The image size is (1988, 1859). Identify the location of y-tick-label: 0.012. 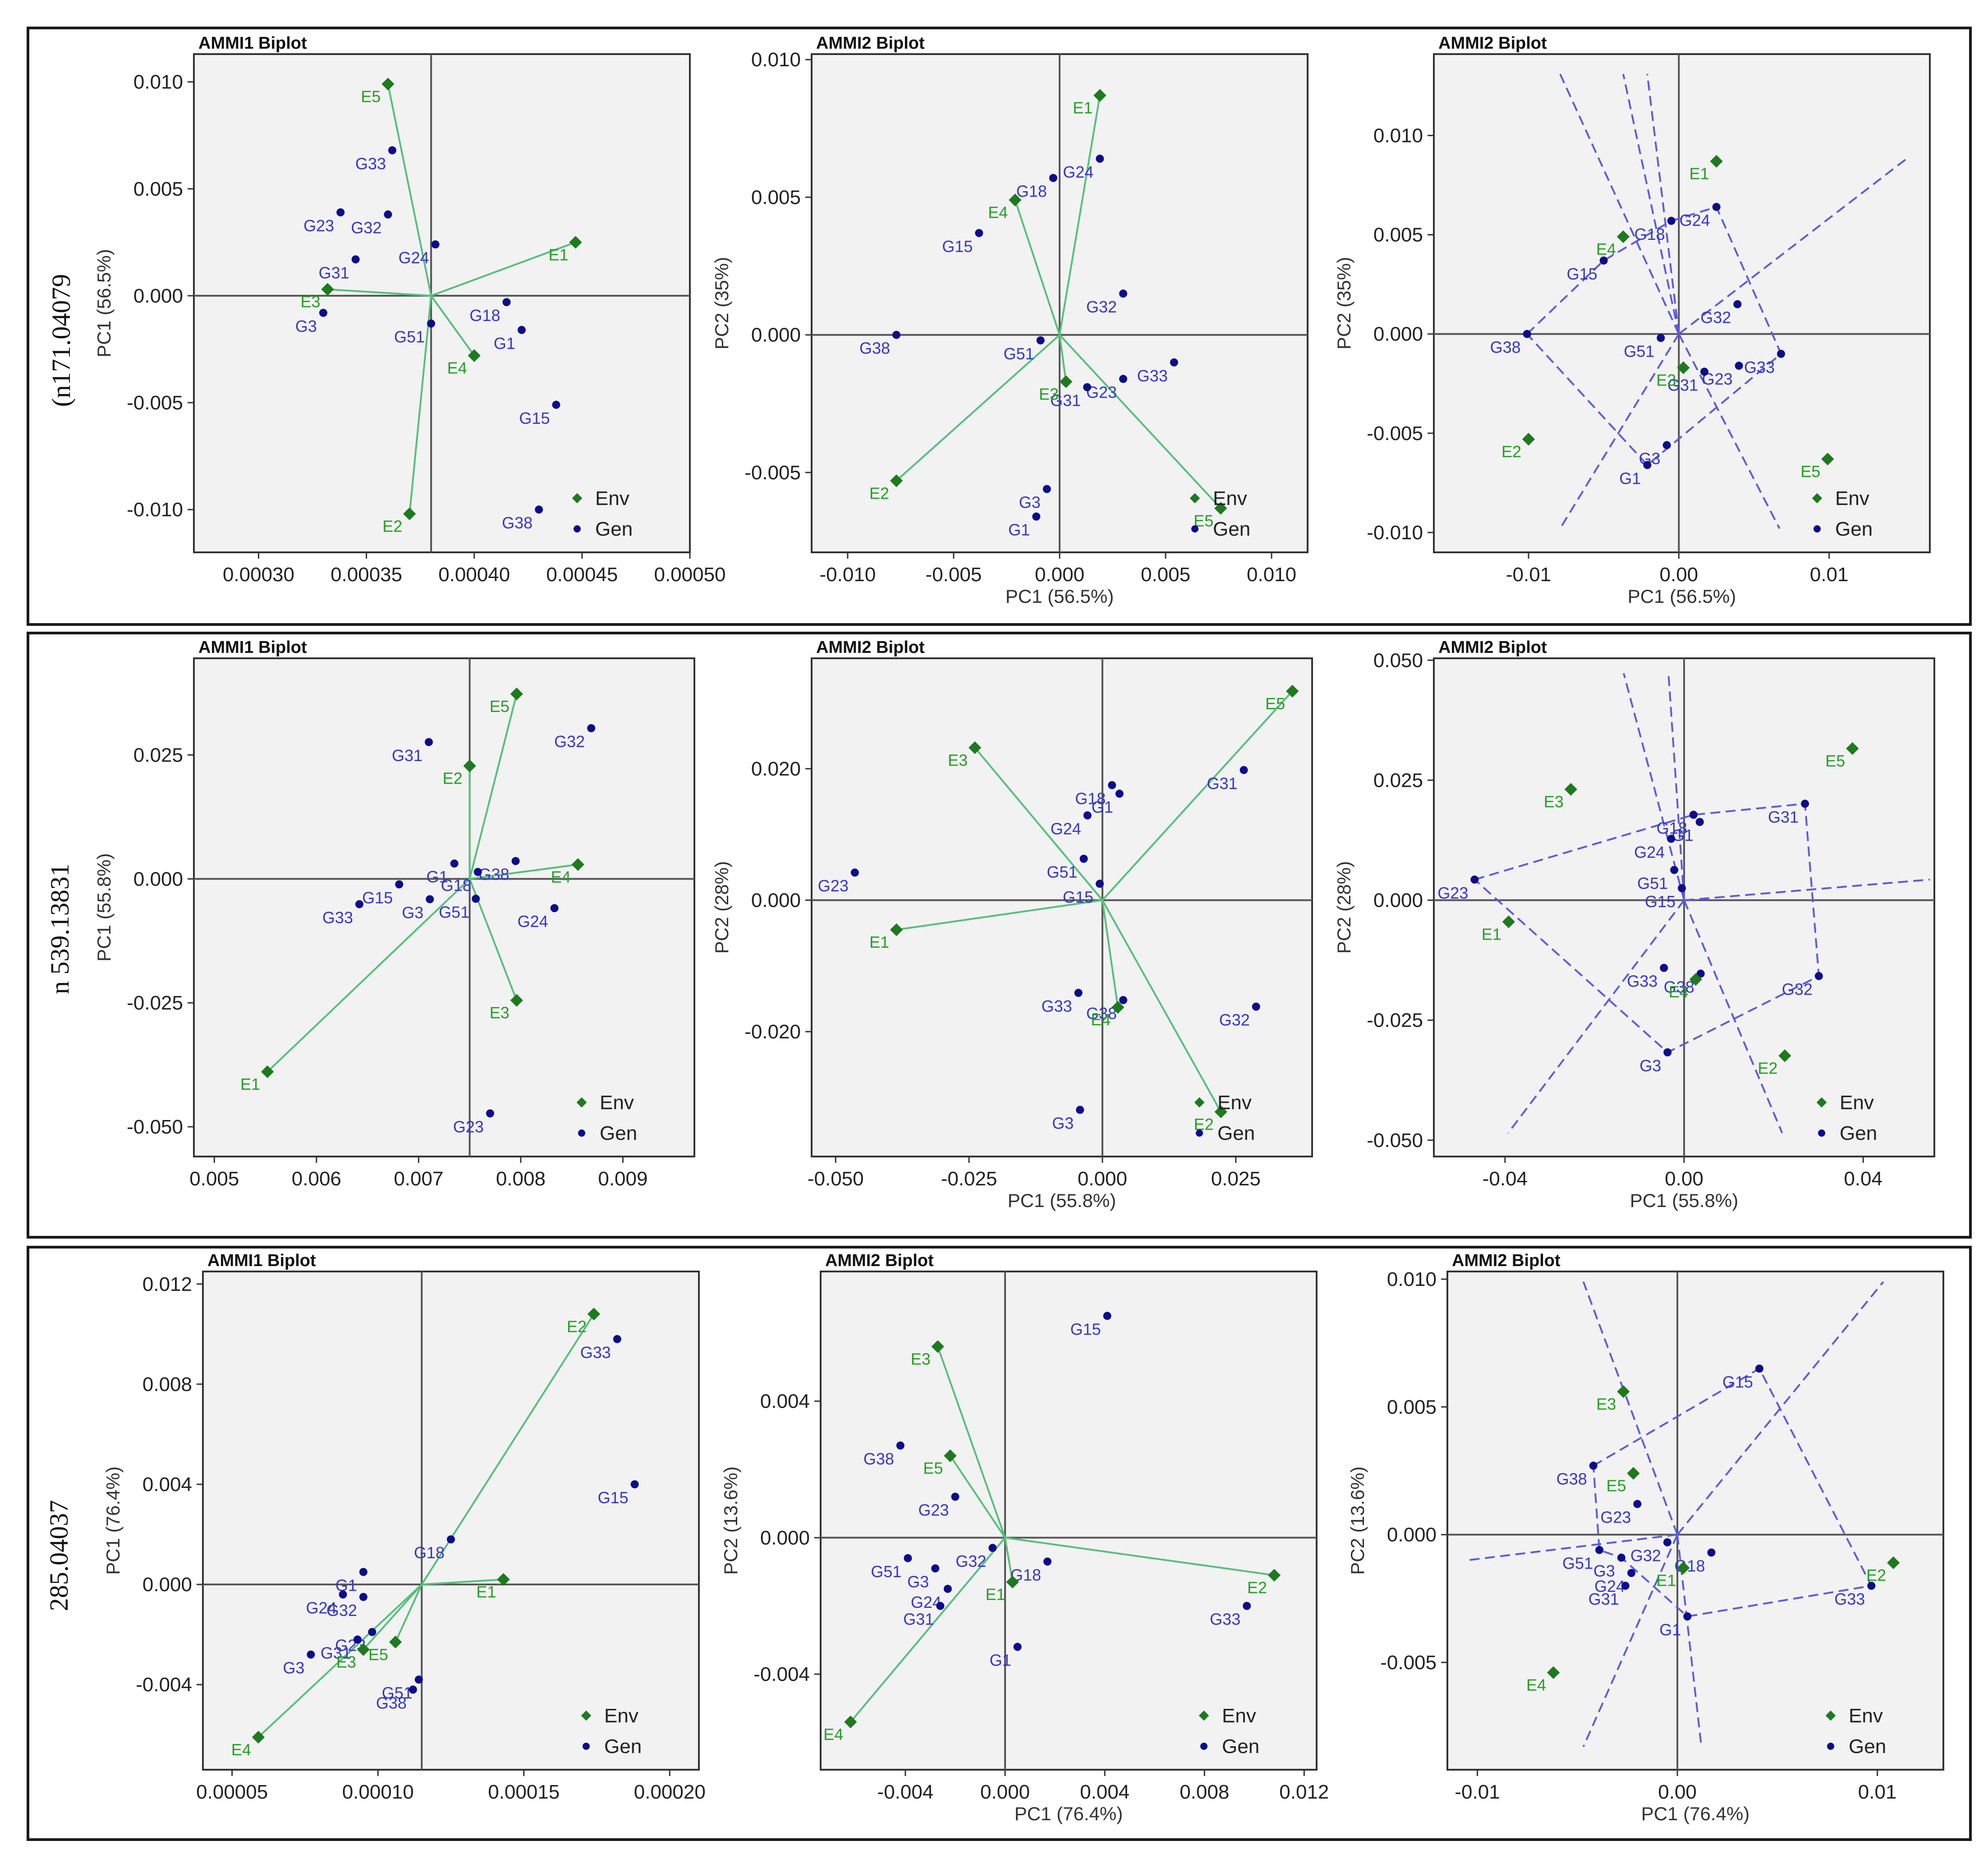
(167, 1284).